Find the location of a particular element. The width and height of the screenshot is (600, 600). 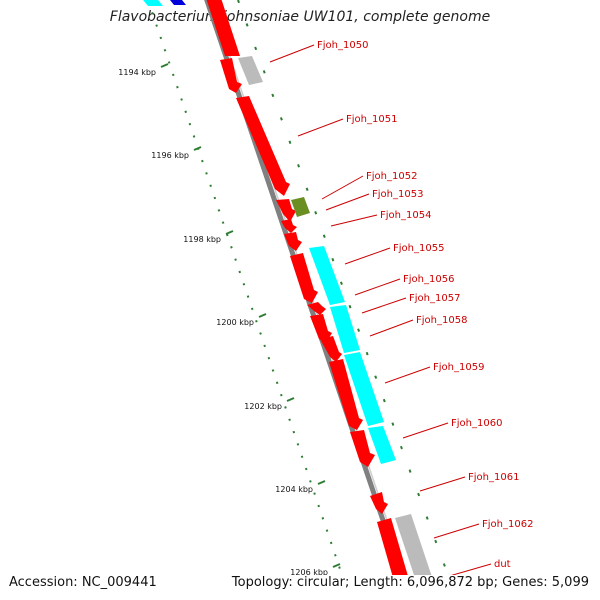

red-gene-partial is located at coordinates (222, 28).